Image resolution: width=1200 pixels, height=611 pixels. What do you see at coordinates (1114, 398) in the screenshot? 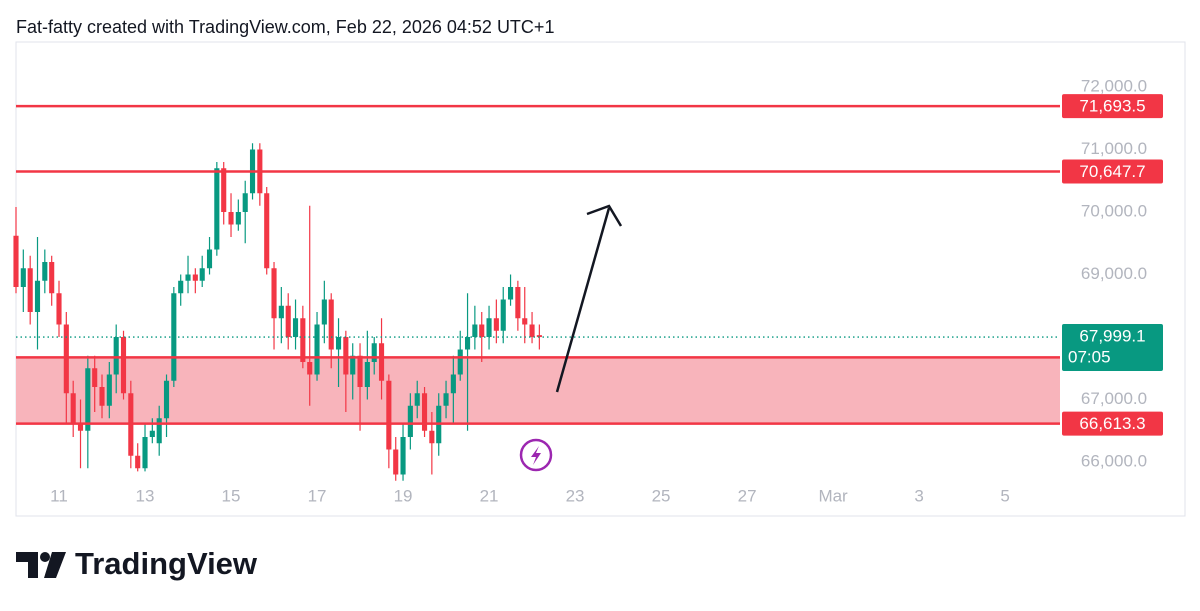
I see `y-tick-label: 67,000.0` at bounding box center [1114, 398].